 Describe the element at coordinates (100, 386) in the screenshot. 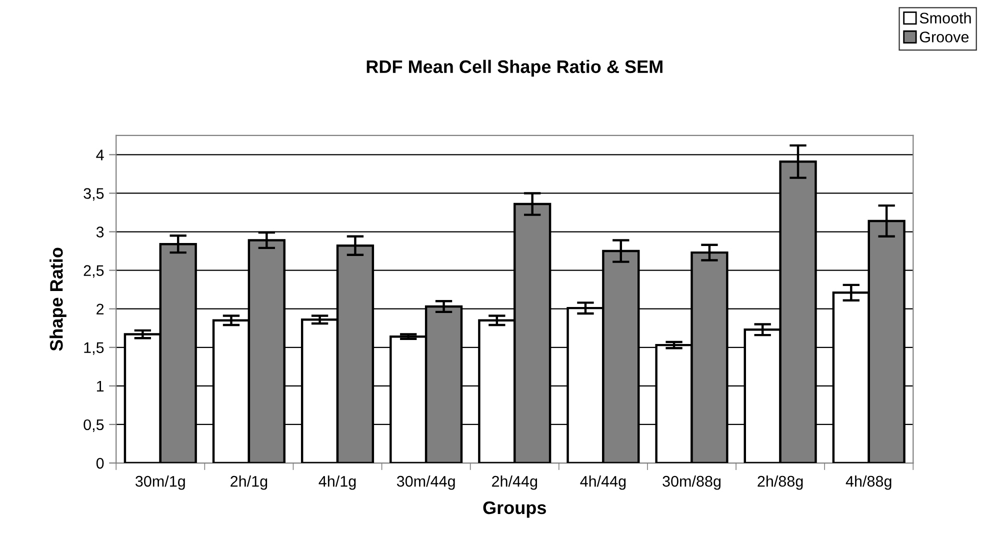

I see `y-tick-label: 1` at that location.